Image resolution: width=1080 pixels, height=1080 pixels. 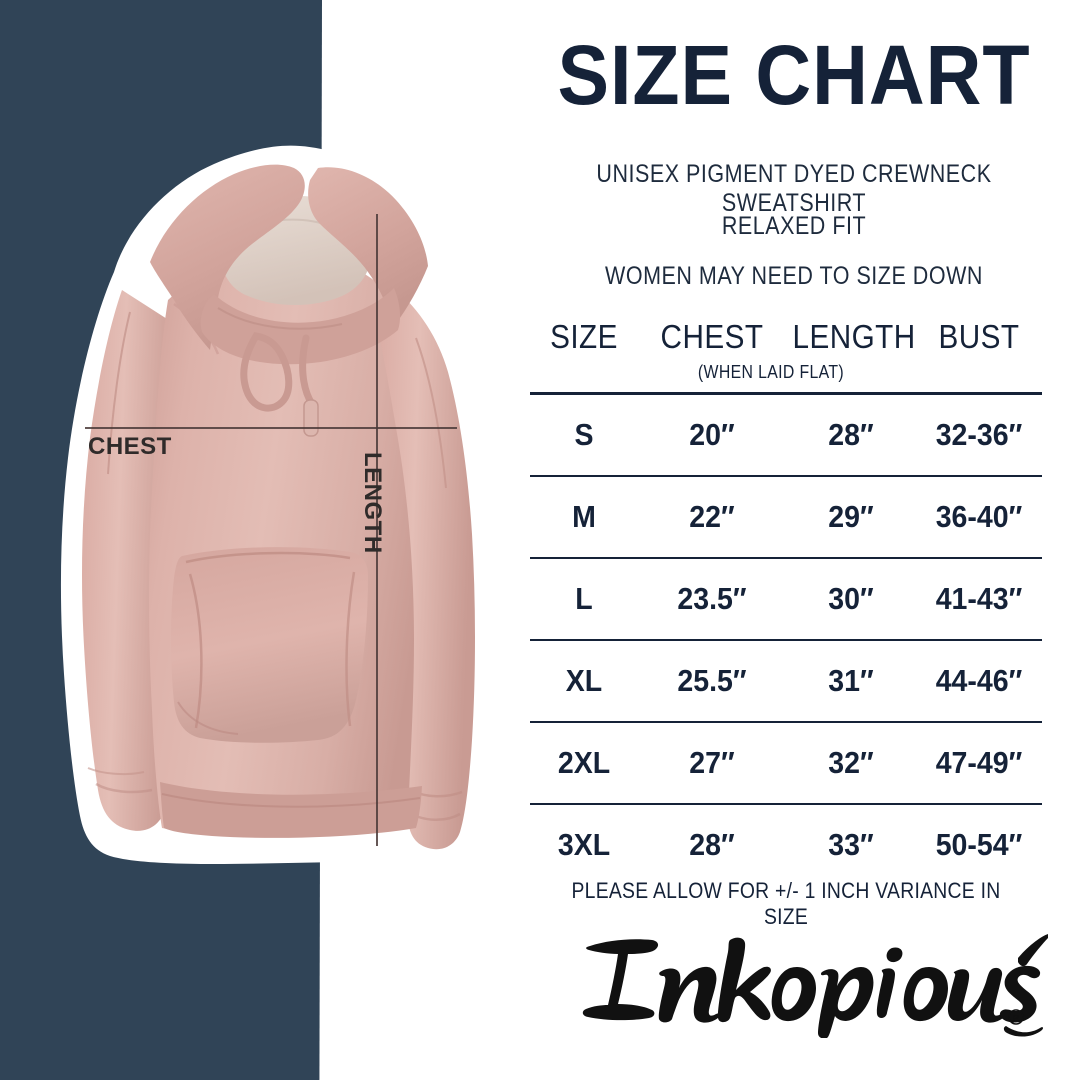 I want to click on cell-length: 32″, so click(x=851, y=762).